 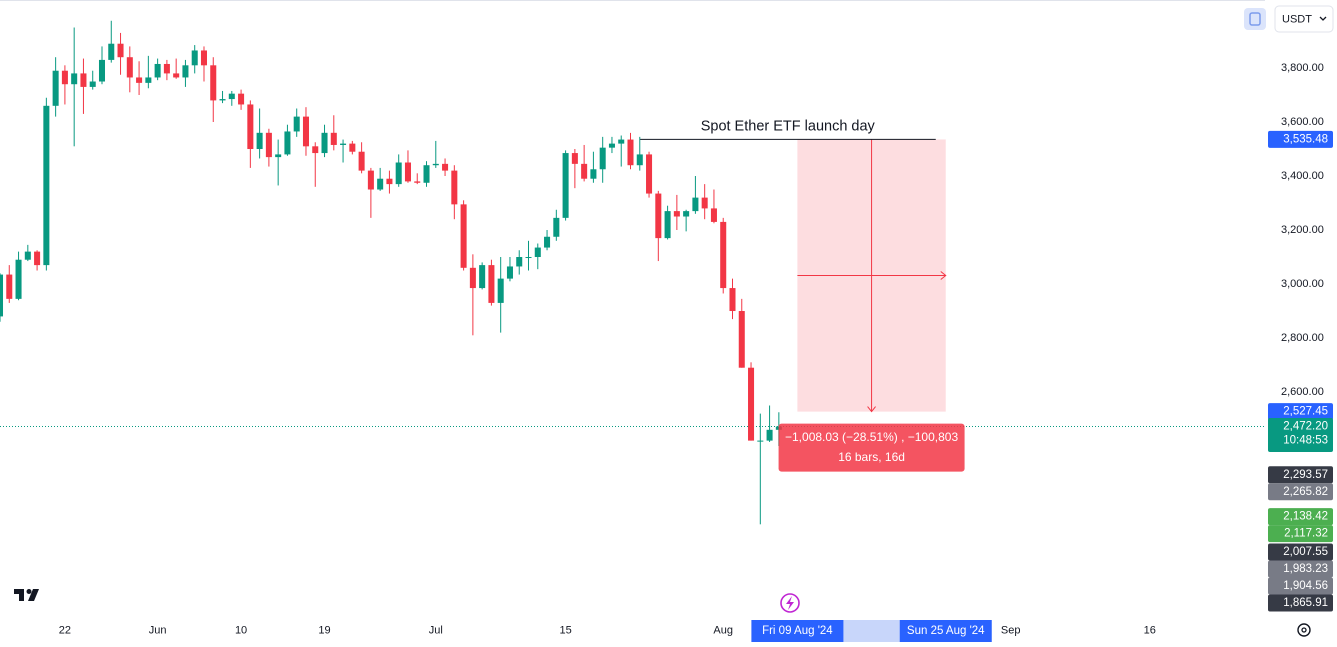 I want to click on y-tick-label: 3,400.00, so click(x=1302, y=176).